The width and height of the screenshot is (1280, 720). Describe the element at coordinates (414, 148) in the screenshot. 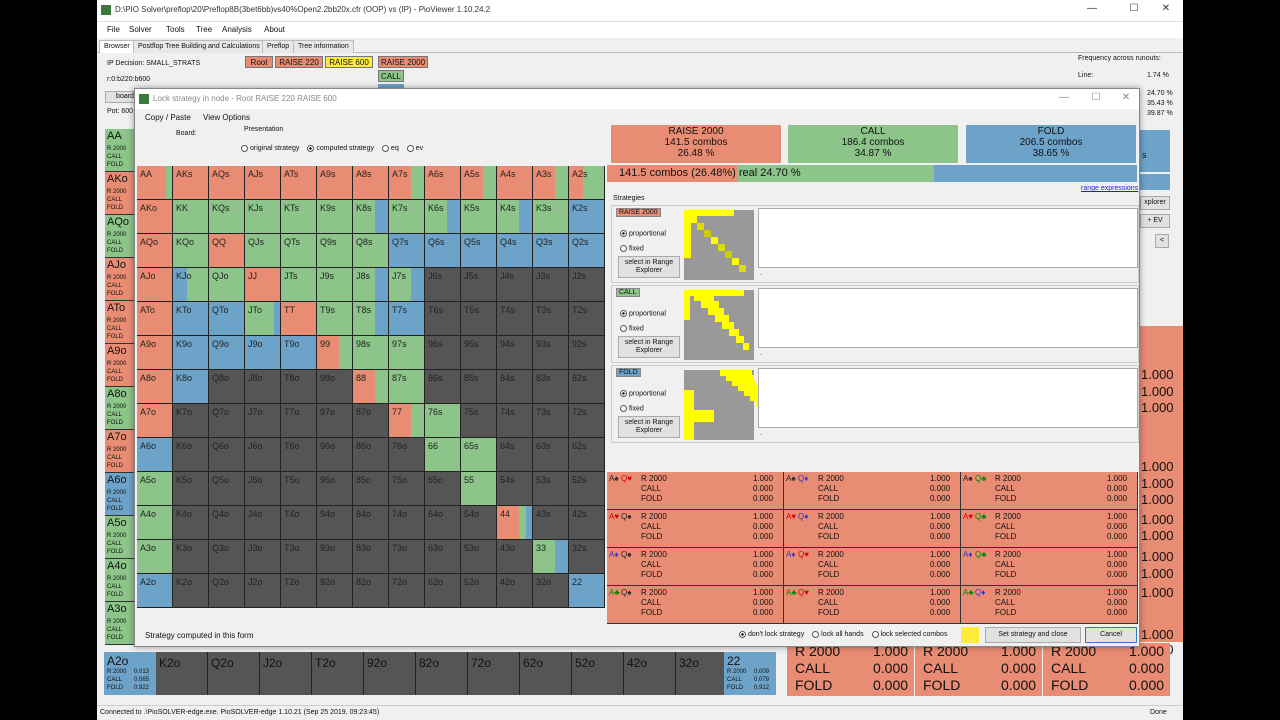

I see `presentation-ev: ev` at that location.